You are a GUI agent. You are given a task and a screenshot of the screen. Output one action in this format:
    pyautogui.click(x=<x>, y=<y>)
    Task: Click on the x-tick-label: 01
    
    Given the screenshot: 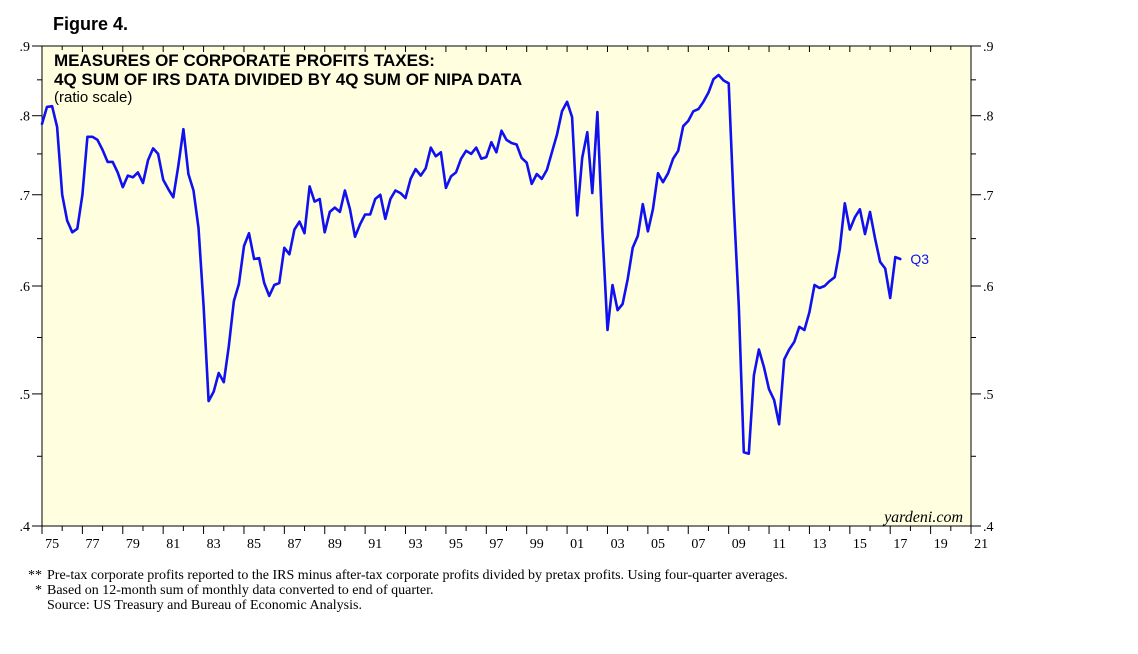 What is the action you would take?
    pyautogui.click(x=577, y=544)
    